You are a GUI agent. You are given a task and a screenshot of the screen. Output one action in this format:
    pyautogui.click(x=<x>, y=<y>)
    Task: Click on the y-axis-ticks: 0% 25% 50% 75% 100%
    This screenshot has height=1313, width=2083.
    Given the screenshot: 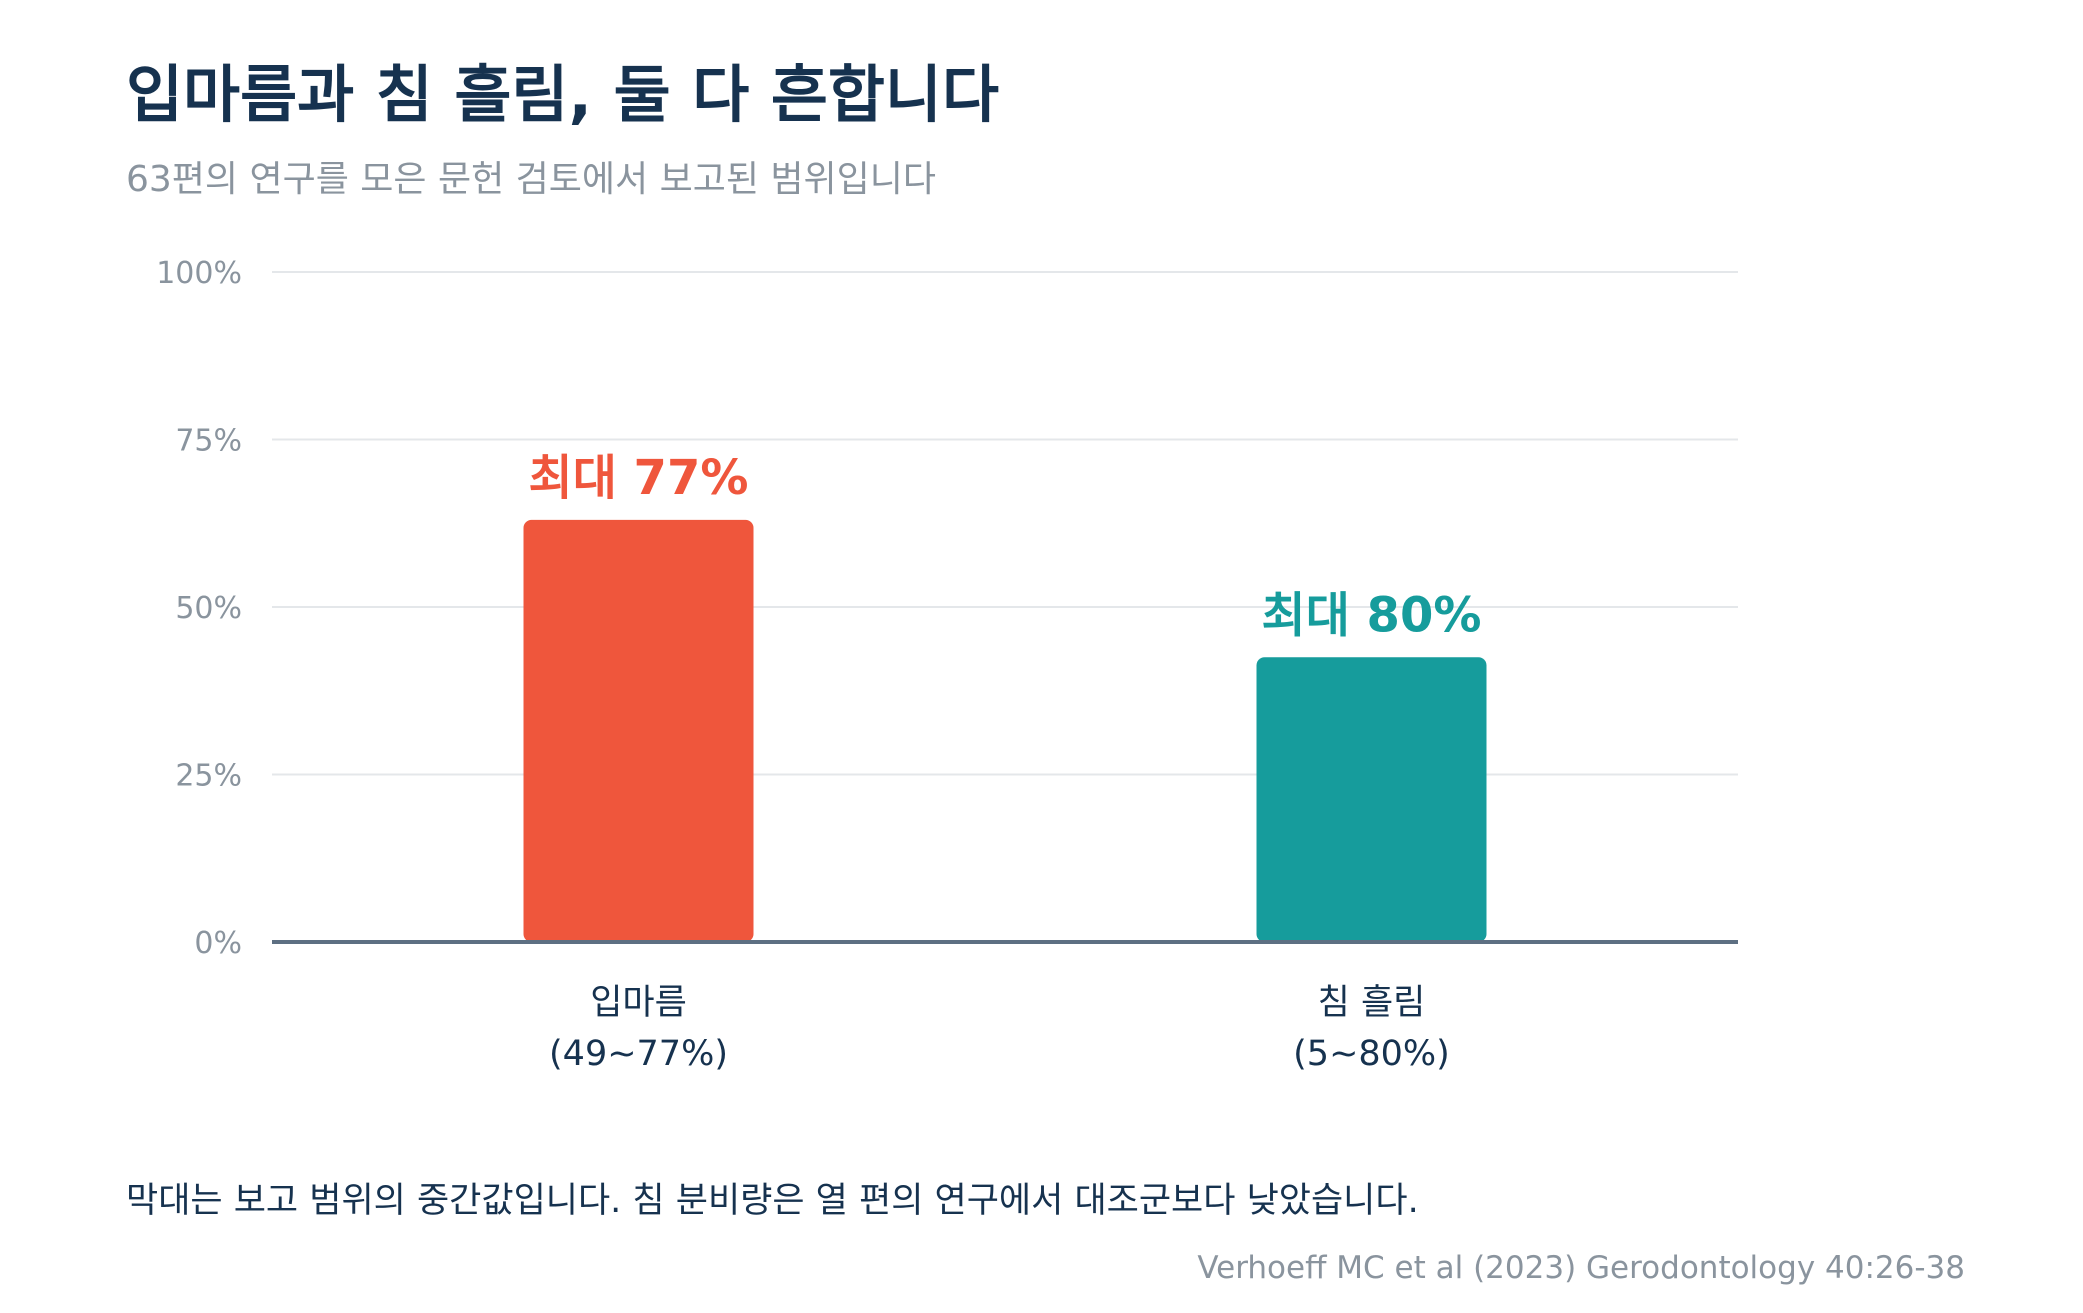 What is the action you would take?
    pyautogui.click(x=199, y=608)
    